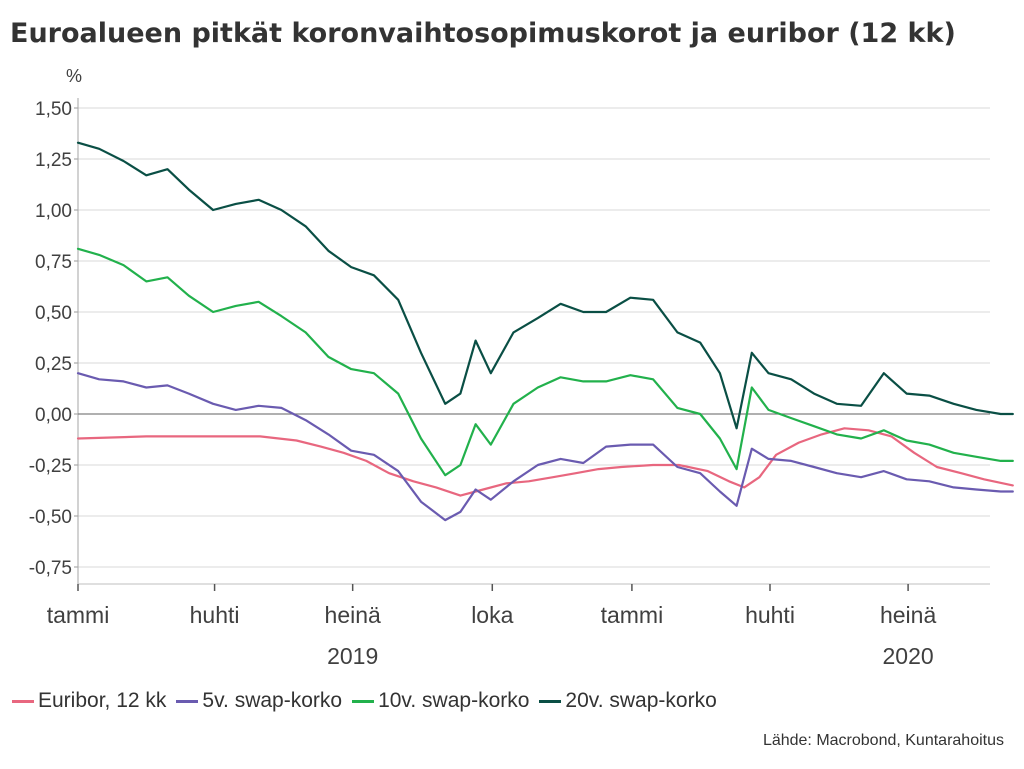  Describe the element at coordinates (363, 701) in the screenshot. I see `legend-swatch-swap10` at that location.